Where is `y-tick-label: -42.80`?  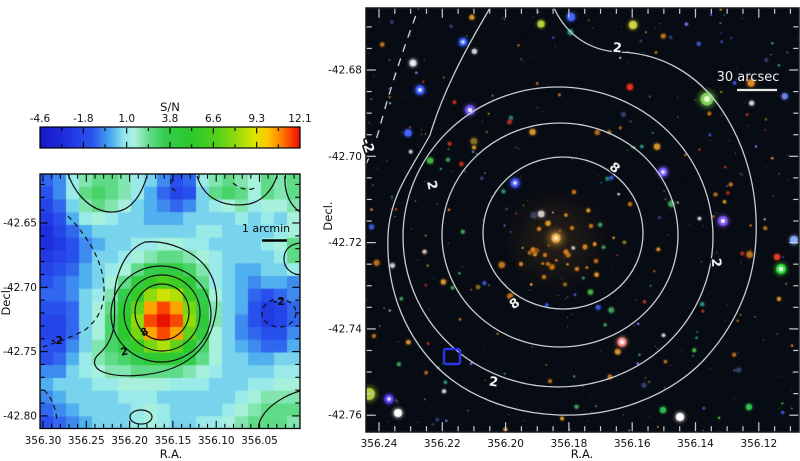
y-tick-label: -42.80 is located at coordinates (20, 416).